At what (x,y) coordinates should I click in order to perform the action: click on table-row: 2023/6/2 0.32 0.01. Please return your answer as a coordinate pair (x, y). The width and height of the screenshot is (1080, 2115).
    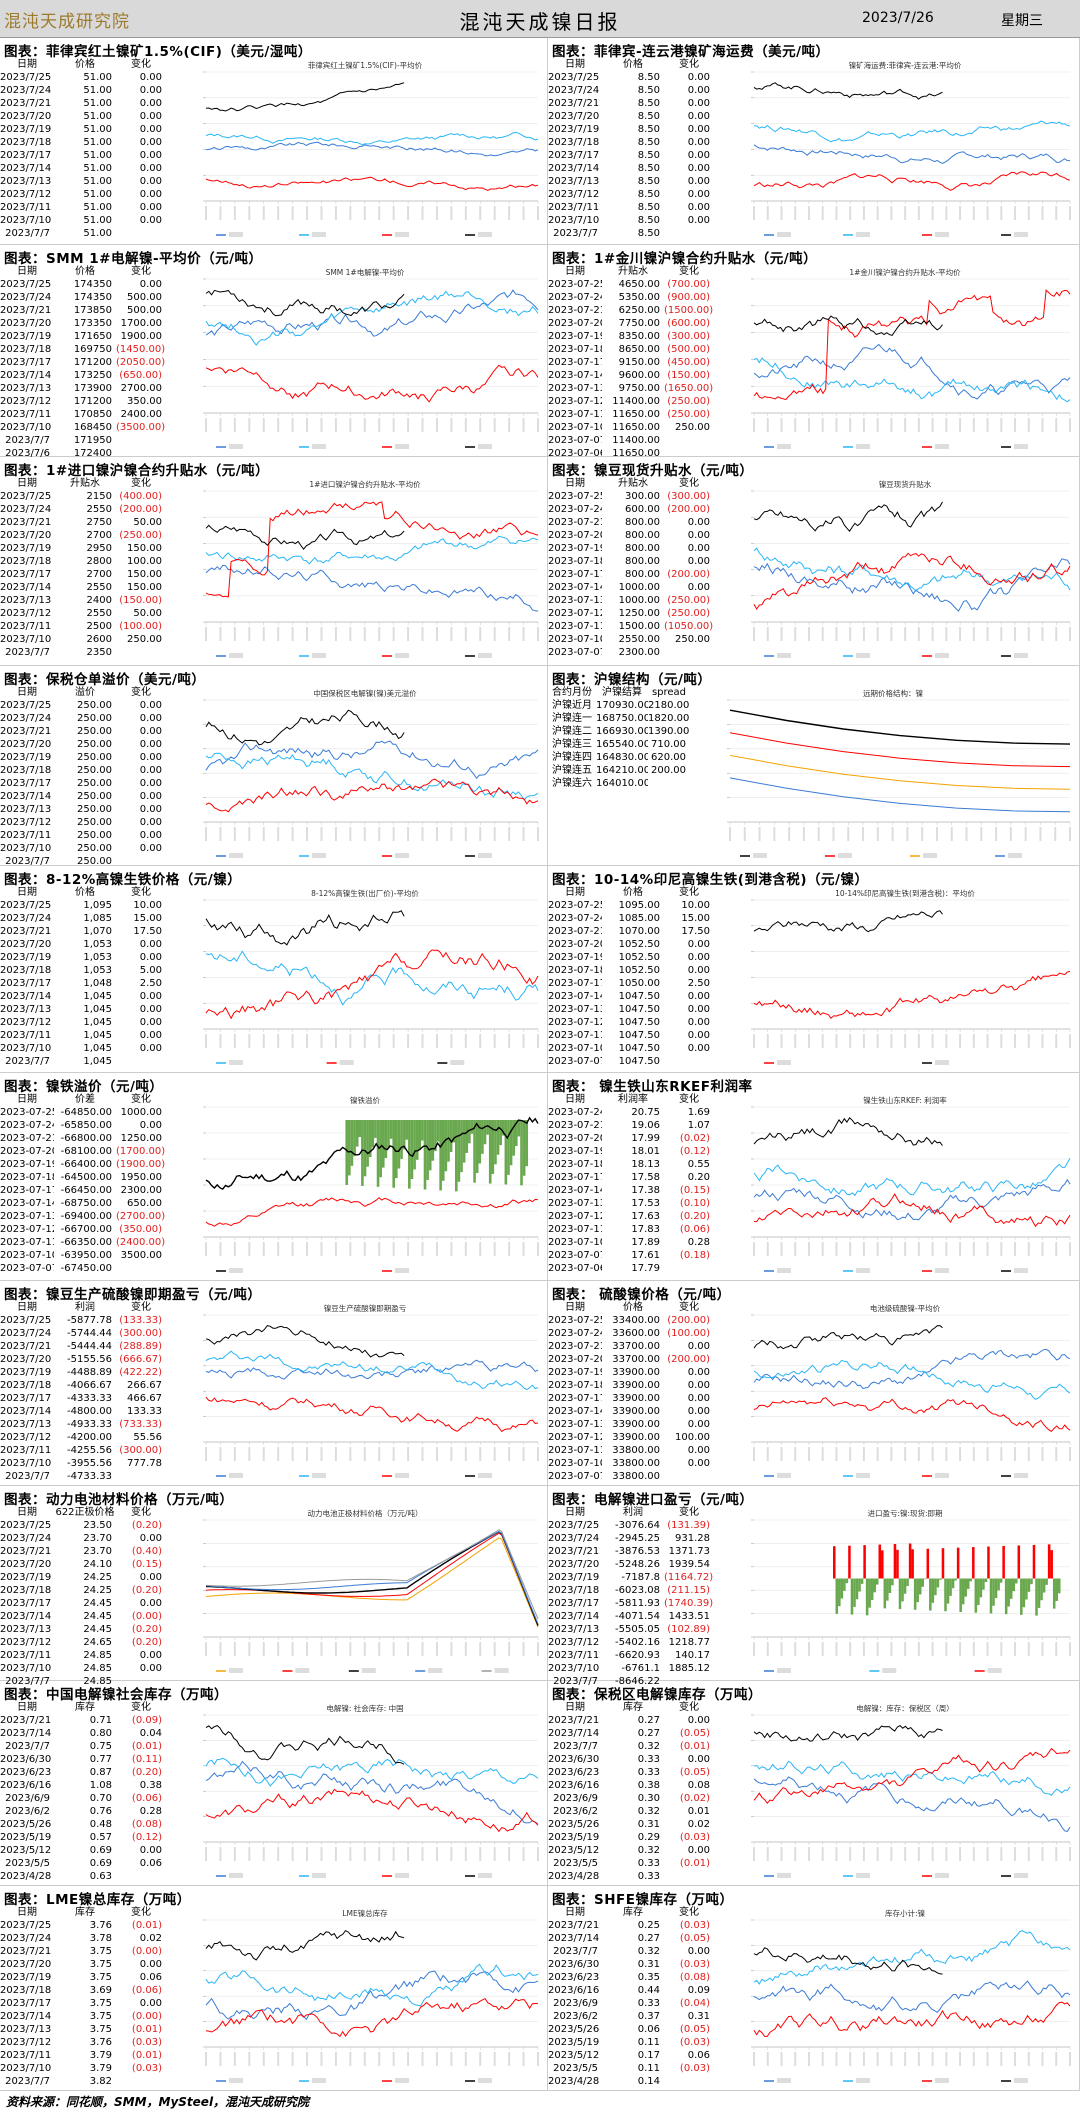
    Looking at the image, I should click on (631, 1811).